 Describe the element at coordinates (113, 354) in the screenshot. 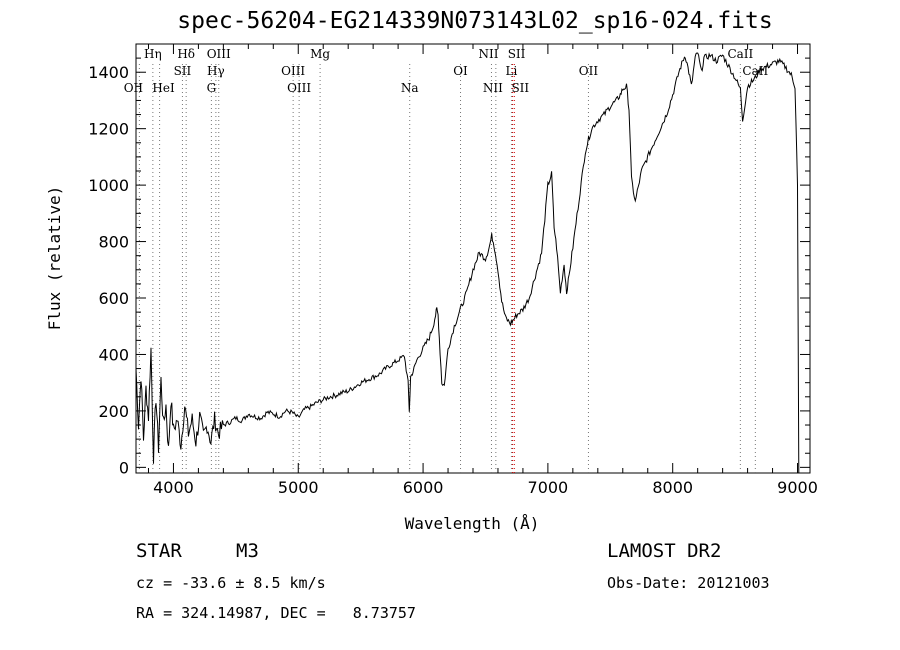

I see `y-tick-label: 400` at that location.